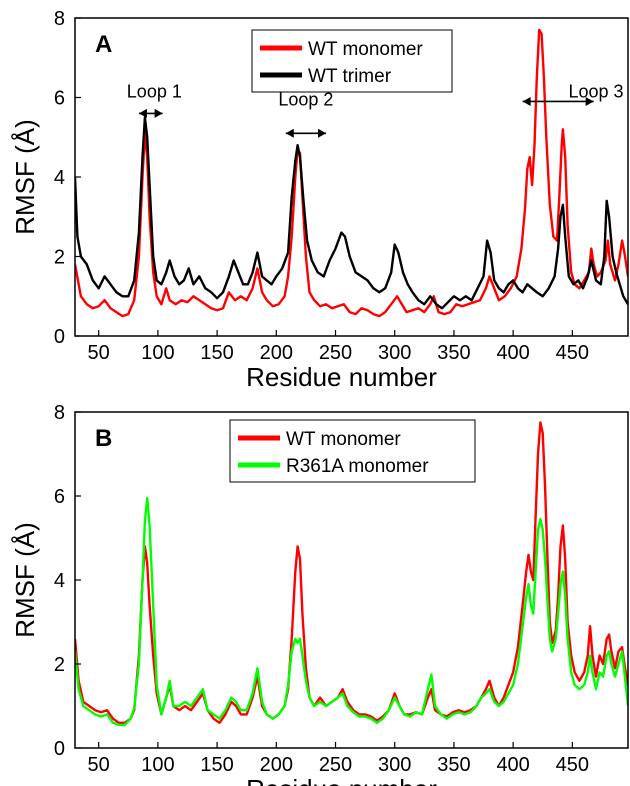 The image size is (630, 786). Describe the element at coordinates (103, 44) in the screenshot. I see `panel-letter: A` at that location.